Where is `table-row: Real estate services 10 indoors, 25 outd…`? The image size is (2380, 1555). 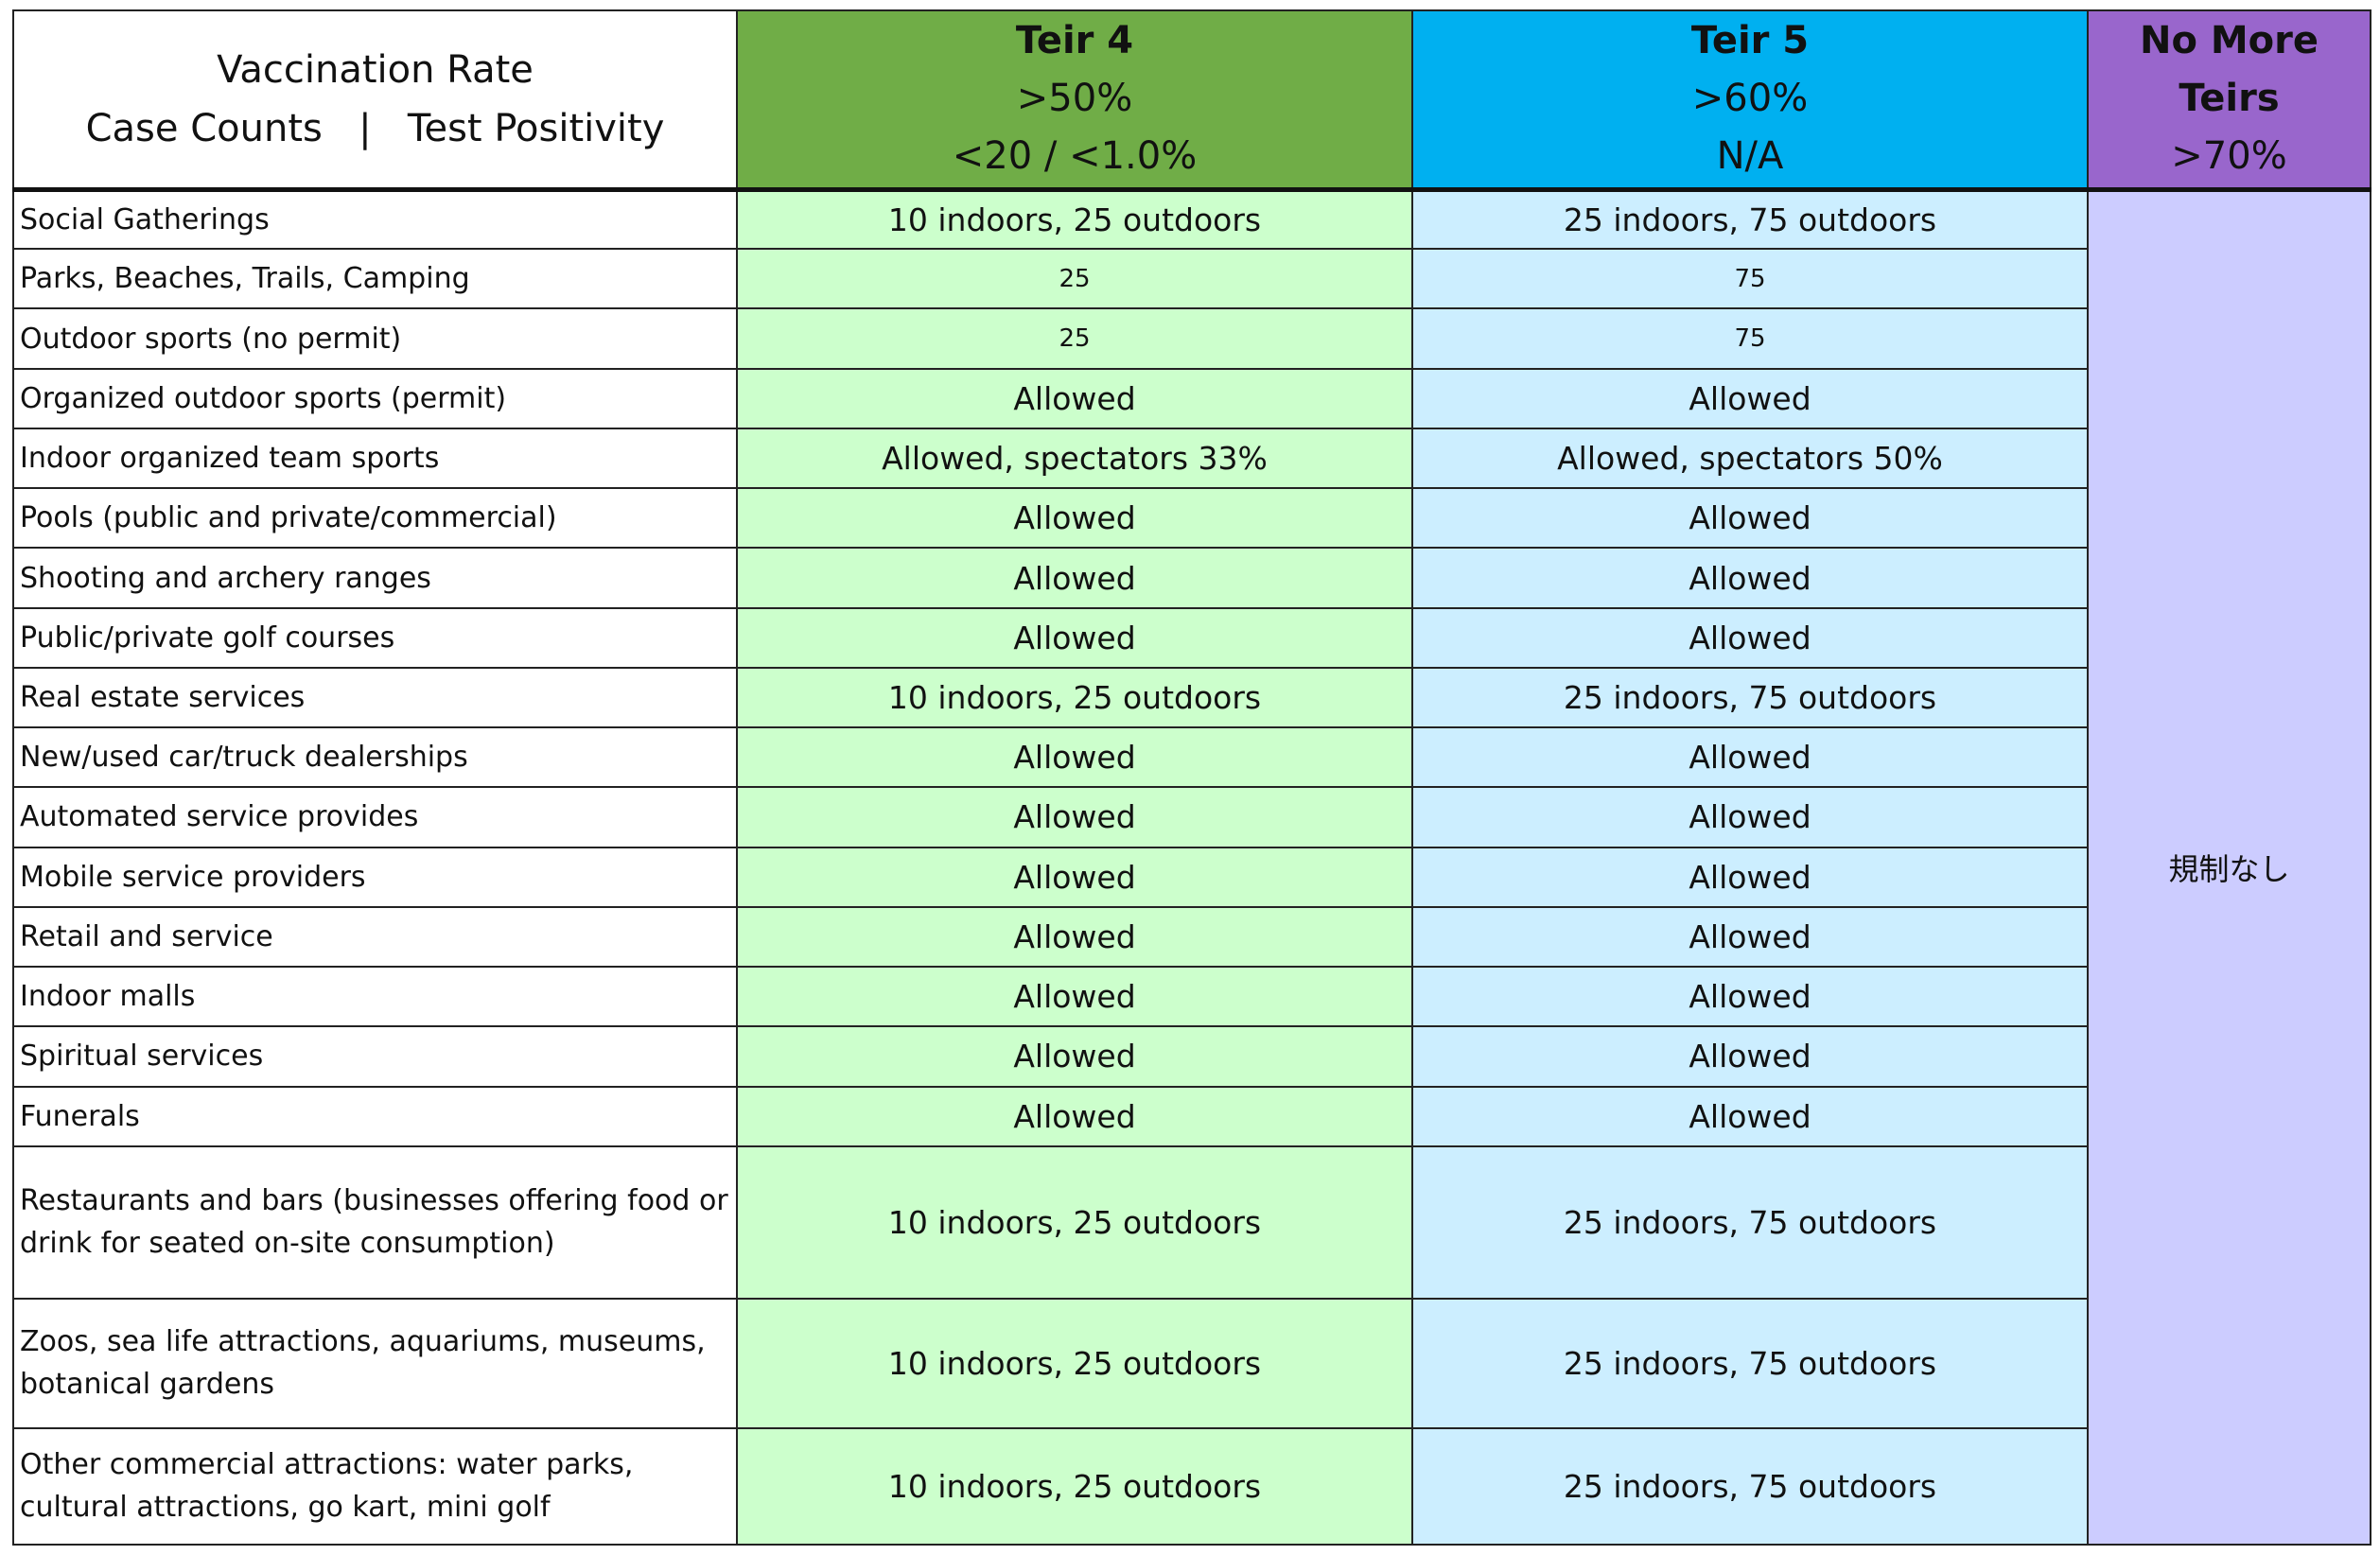
table-row: Real estate services 10 indoors, 25 outd… is located at coordinates (1191, 697).